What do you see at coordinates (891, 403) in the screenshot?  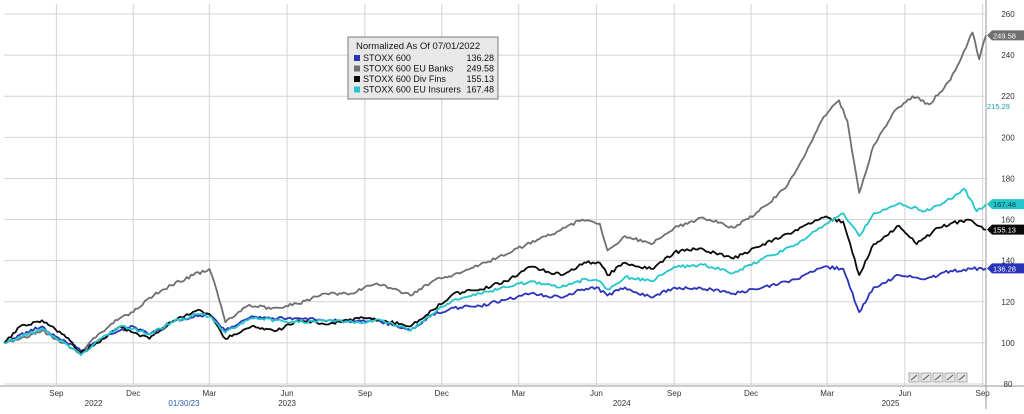 I see `x-year-label: 2025` at bounding box center [891, 403].